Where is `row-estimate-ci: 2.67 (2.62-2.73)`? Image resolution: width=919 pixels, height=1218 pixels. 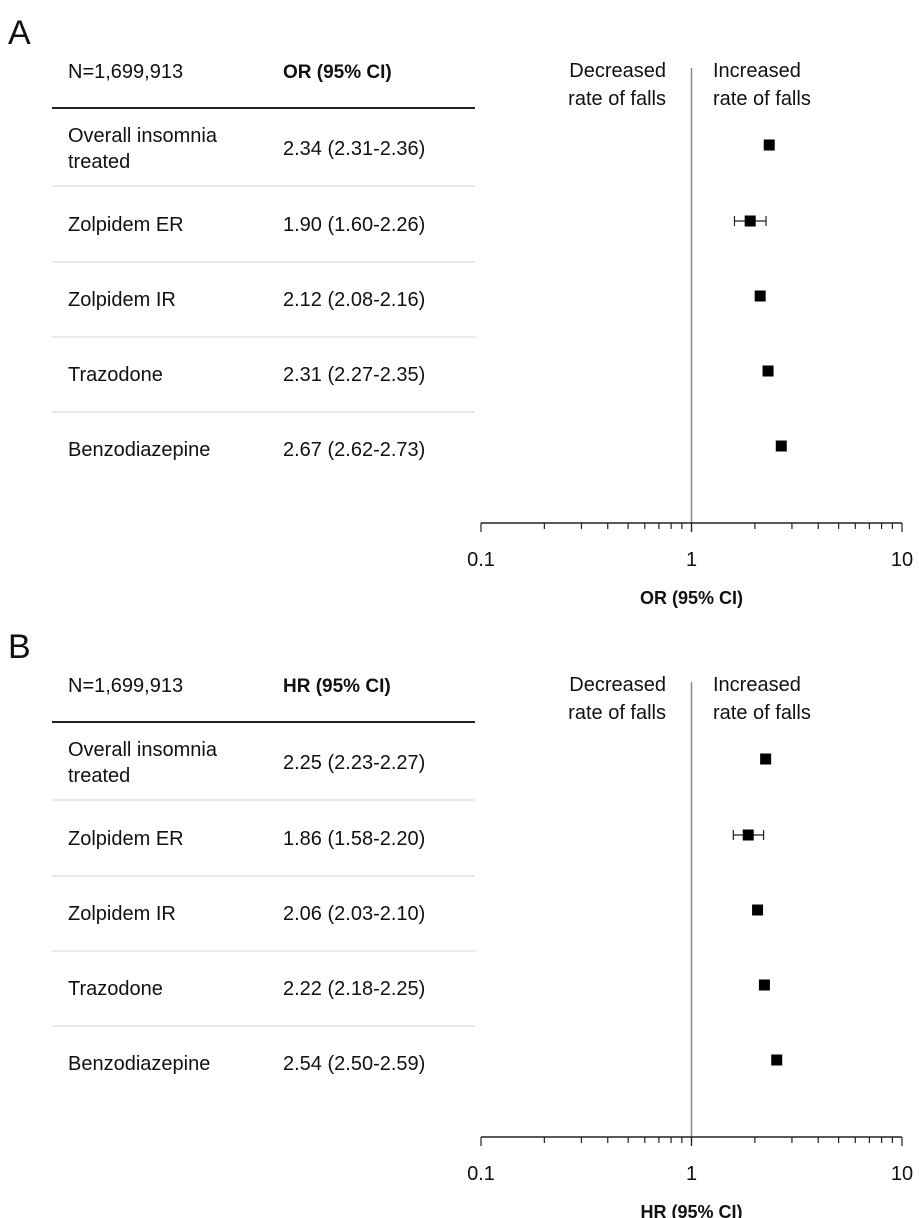
row-estimate-ci: 2.67 (2.62-2.73) is located at coordinates (354, 450).